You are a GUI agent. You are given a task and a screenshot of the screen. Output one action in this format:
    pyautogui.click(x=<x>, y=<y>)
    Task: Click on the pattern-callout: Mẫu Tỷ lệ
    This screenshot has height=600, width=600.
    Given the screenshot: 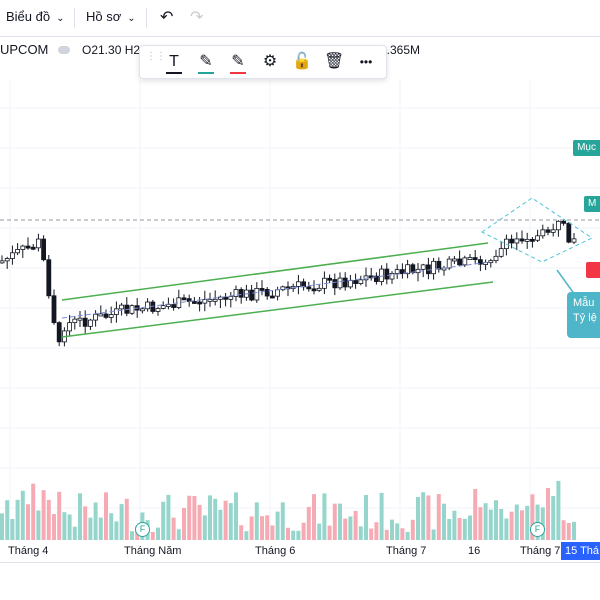 What is the action you would take?
    pyautogui.click(x=583, y=315)
    